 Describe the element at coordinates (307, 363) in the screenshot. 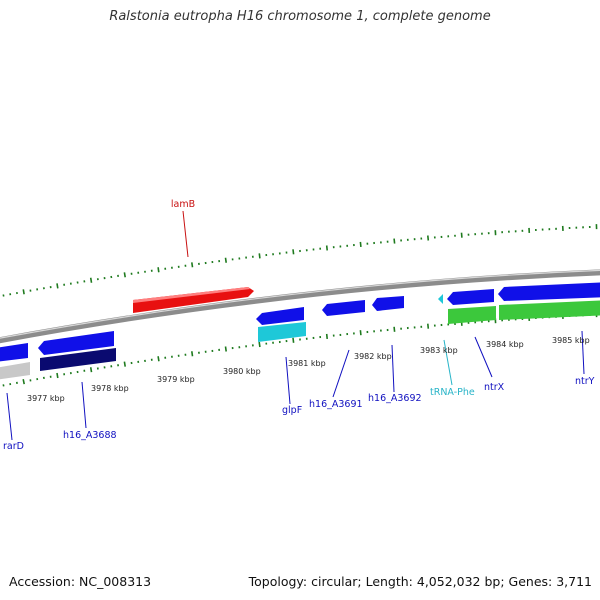

I see `scale-label: 3981 kbp` at that location.